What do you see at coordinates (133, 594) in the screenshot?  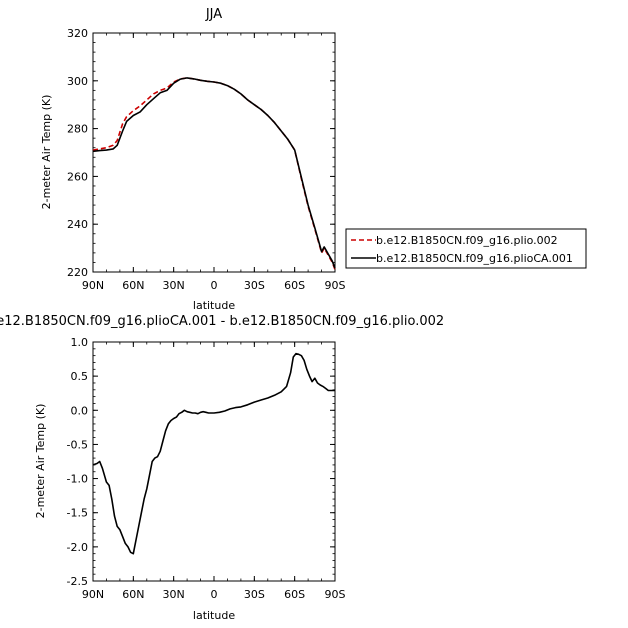 I see `bottom-x-tick-label: 60N` at bounding box center [133, 594].